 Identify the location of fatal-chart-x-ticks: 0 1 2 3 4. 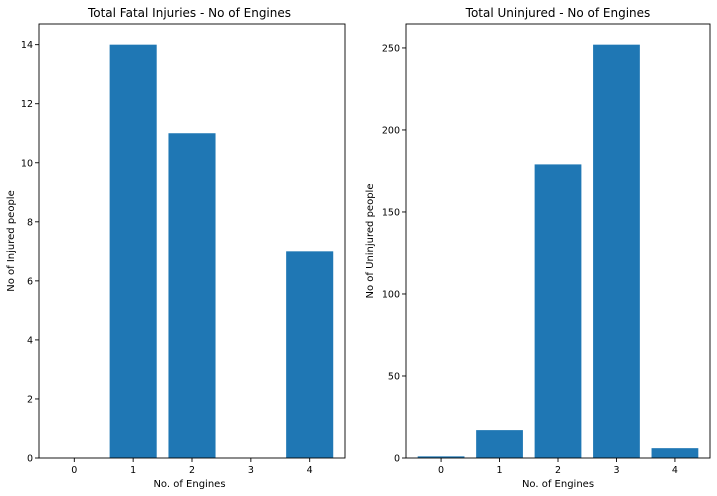
(192, 467).